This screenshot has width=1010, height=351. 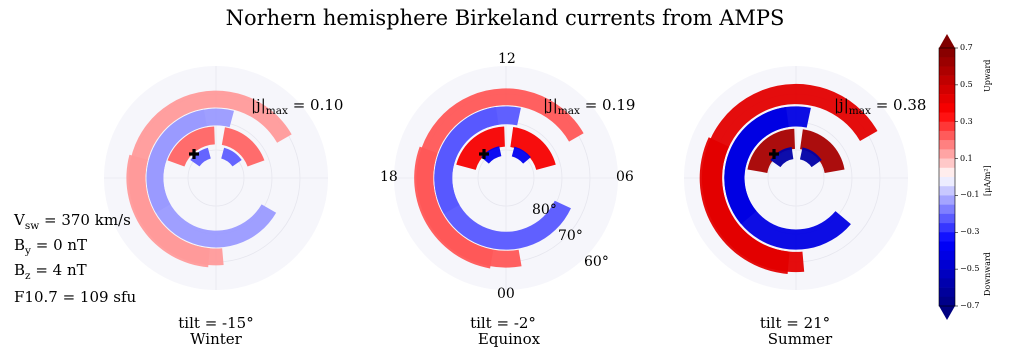 What do you see at coordinates (216, 178) in the screenshot?
I see `polar-panel-winter` at bounding box center [216, 178].